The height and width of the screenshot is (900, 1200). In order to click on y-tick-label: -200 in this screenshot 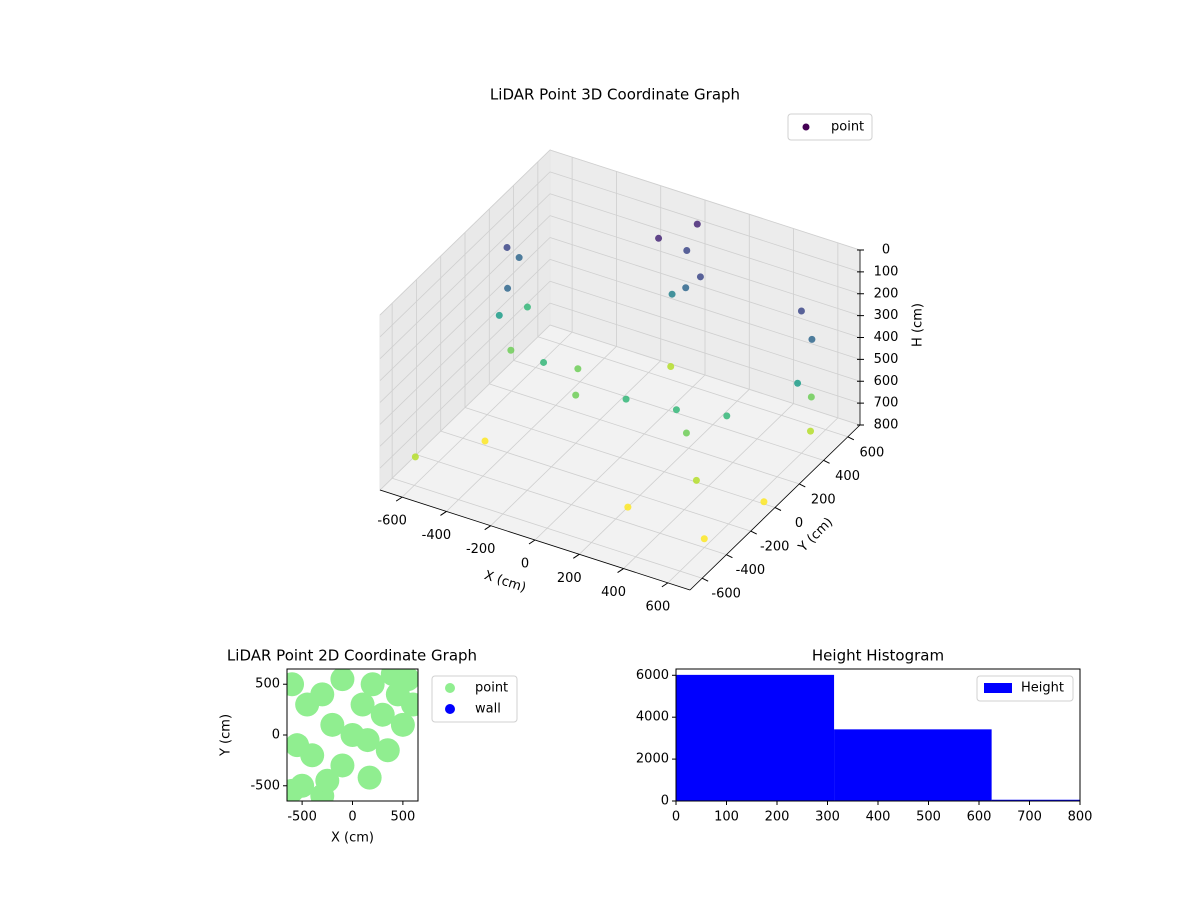, I will do `click(775, 547)`.